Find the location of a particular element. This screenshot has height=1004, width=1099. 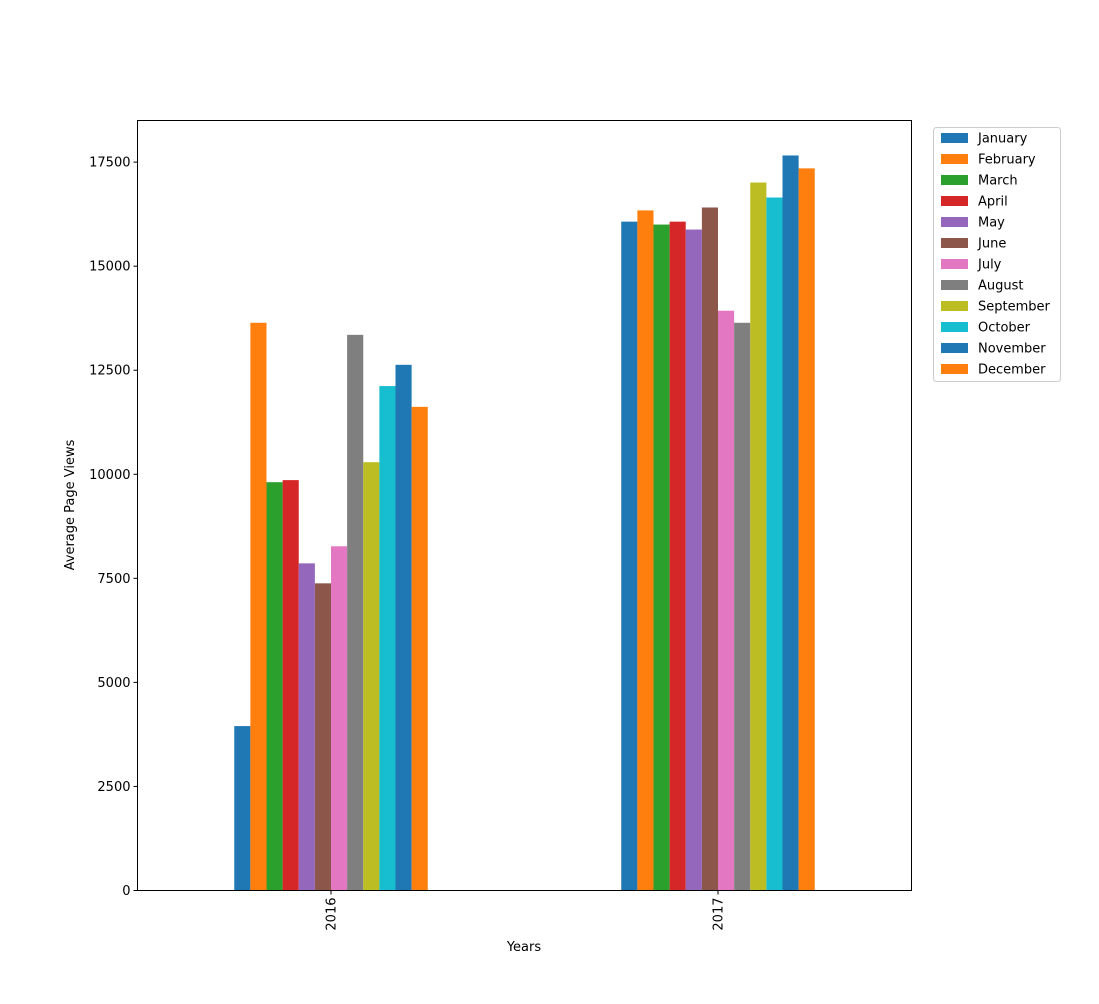

x-tick-label: 2016 is located at coordinates (332, 914).